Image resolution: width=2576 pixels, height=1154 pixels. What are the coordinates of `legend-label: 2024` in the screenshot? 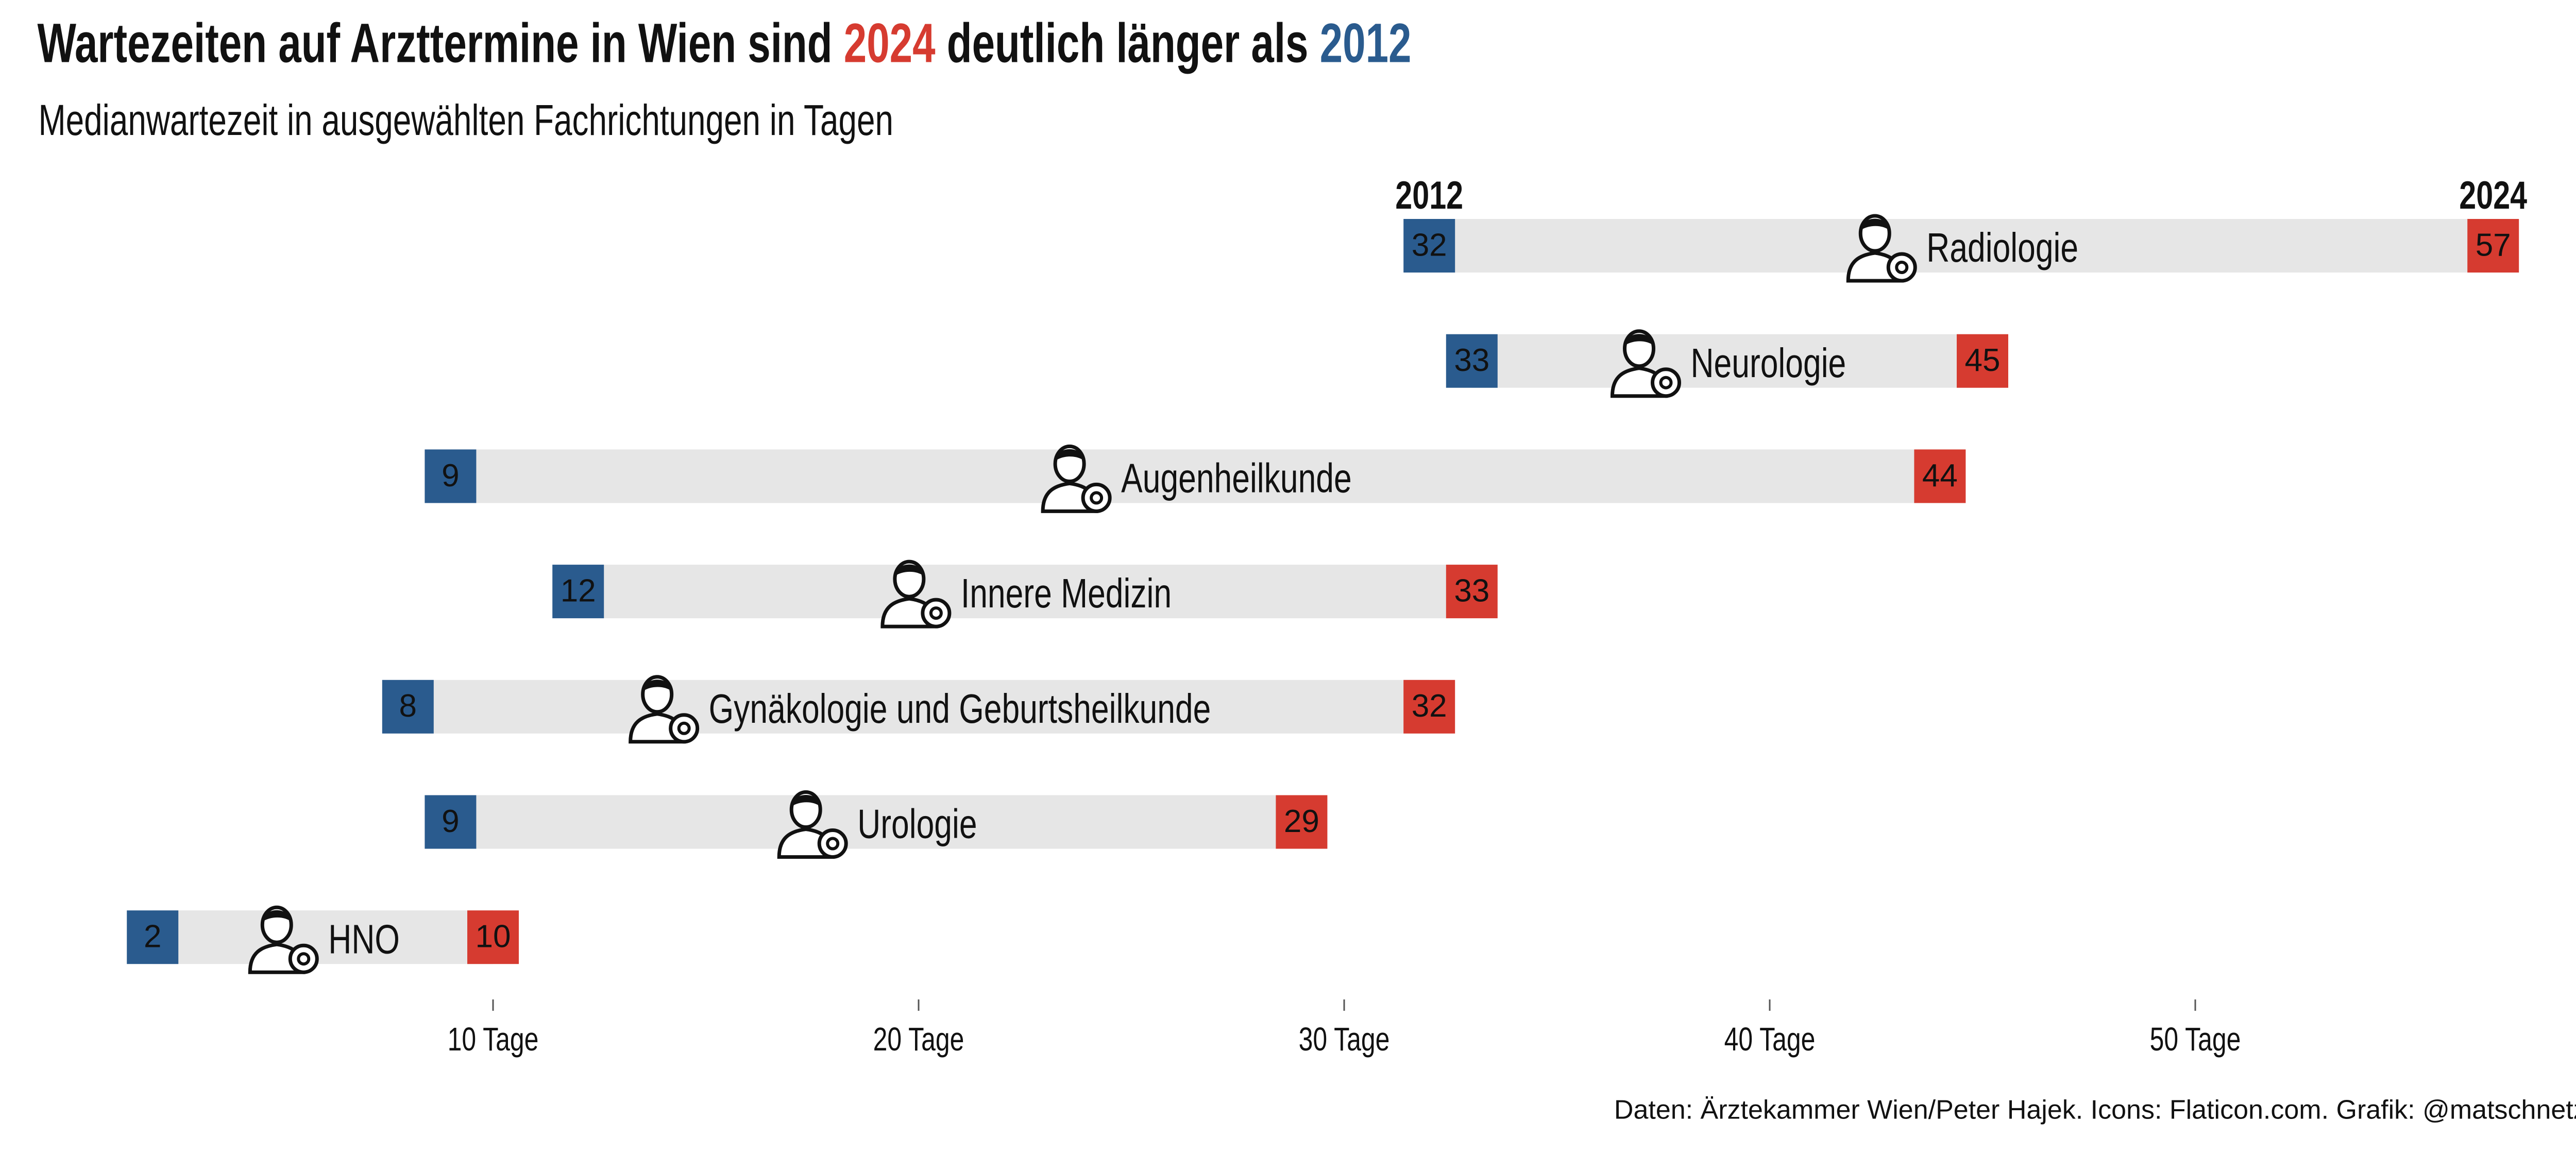 It's located at (2493, 195).